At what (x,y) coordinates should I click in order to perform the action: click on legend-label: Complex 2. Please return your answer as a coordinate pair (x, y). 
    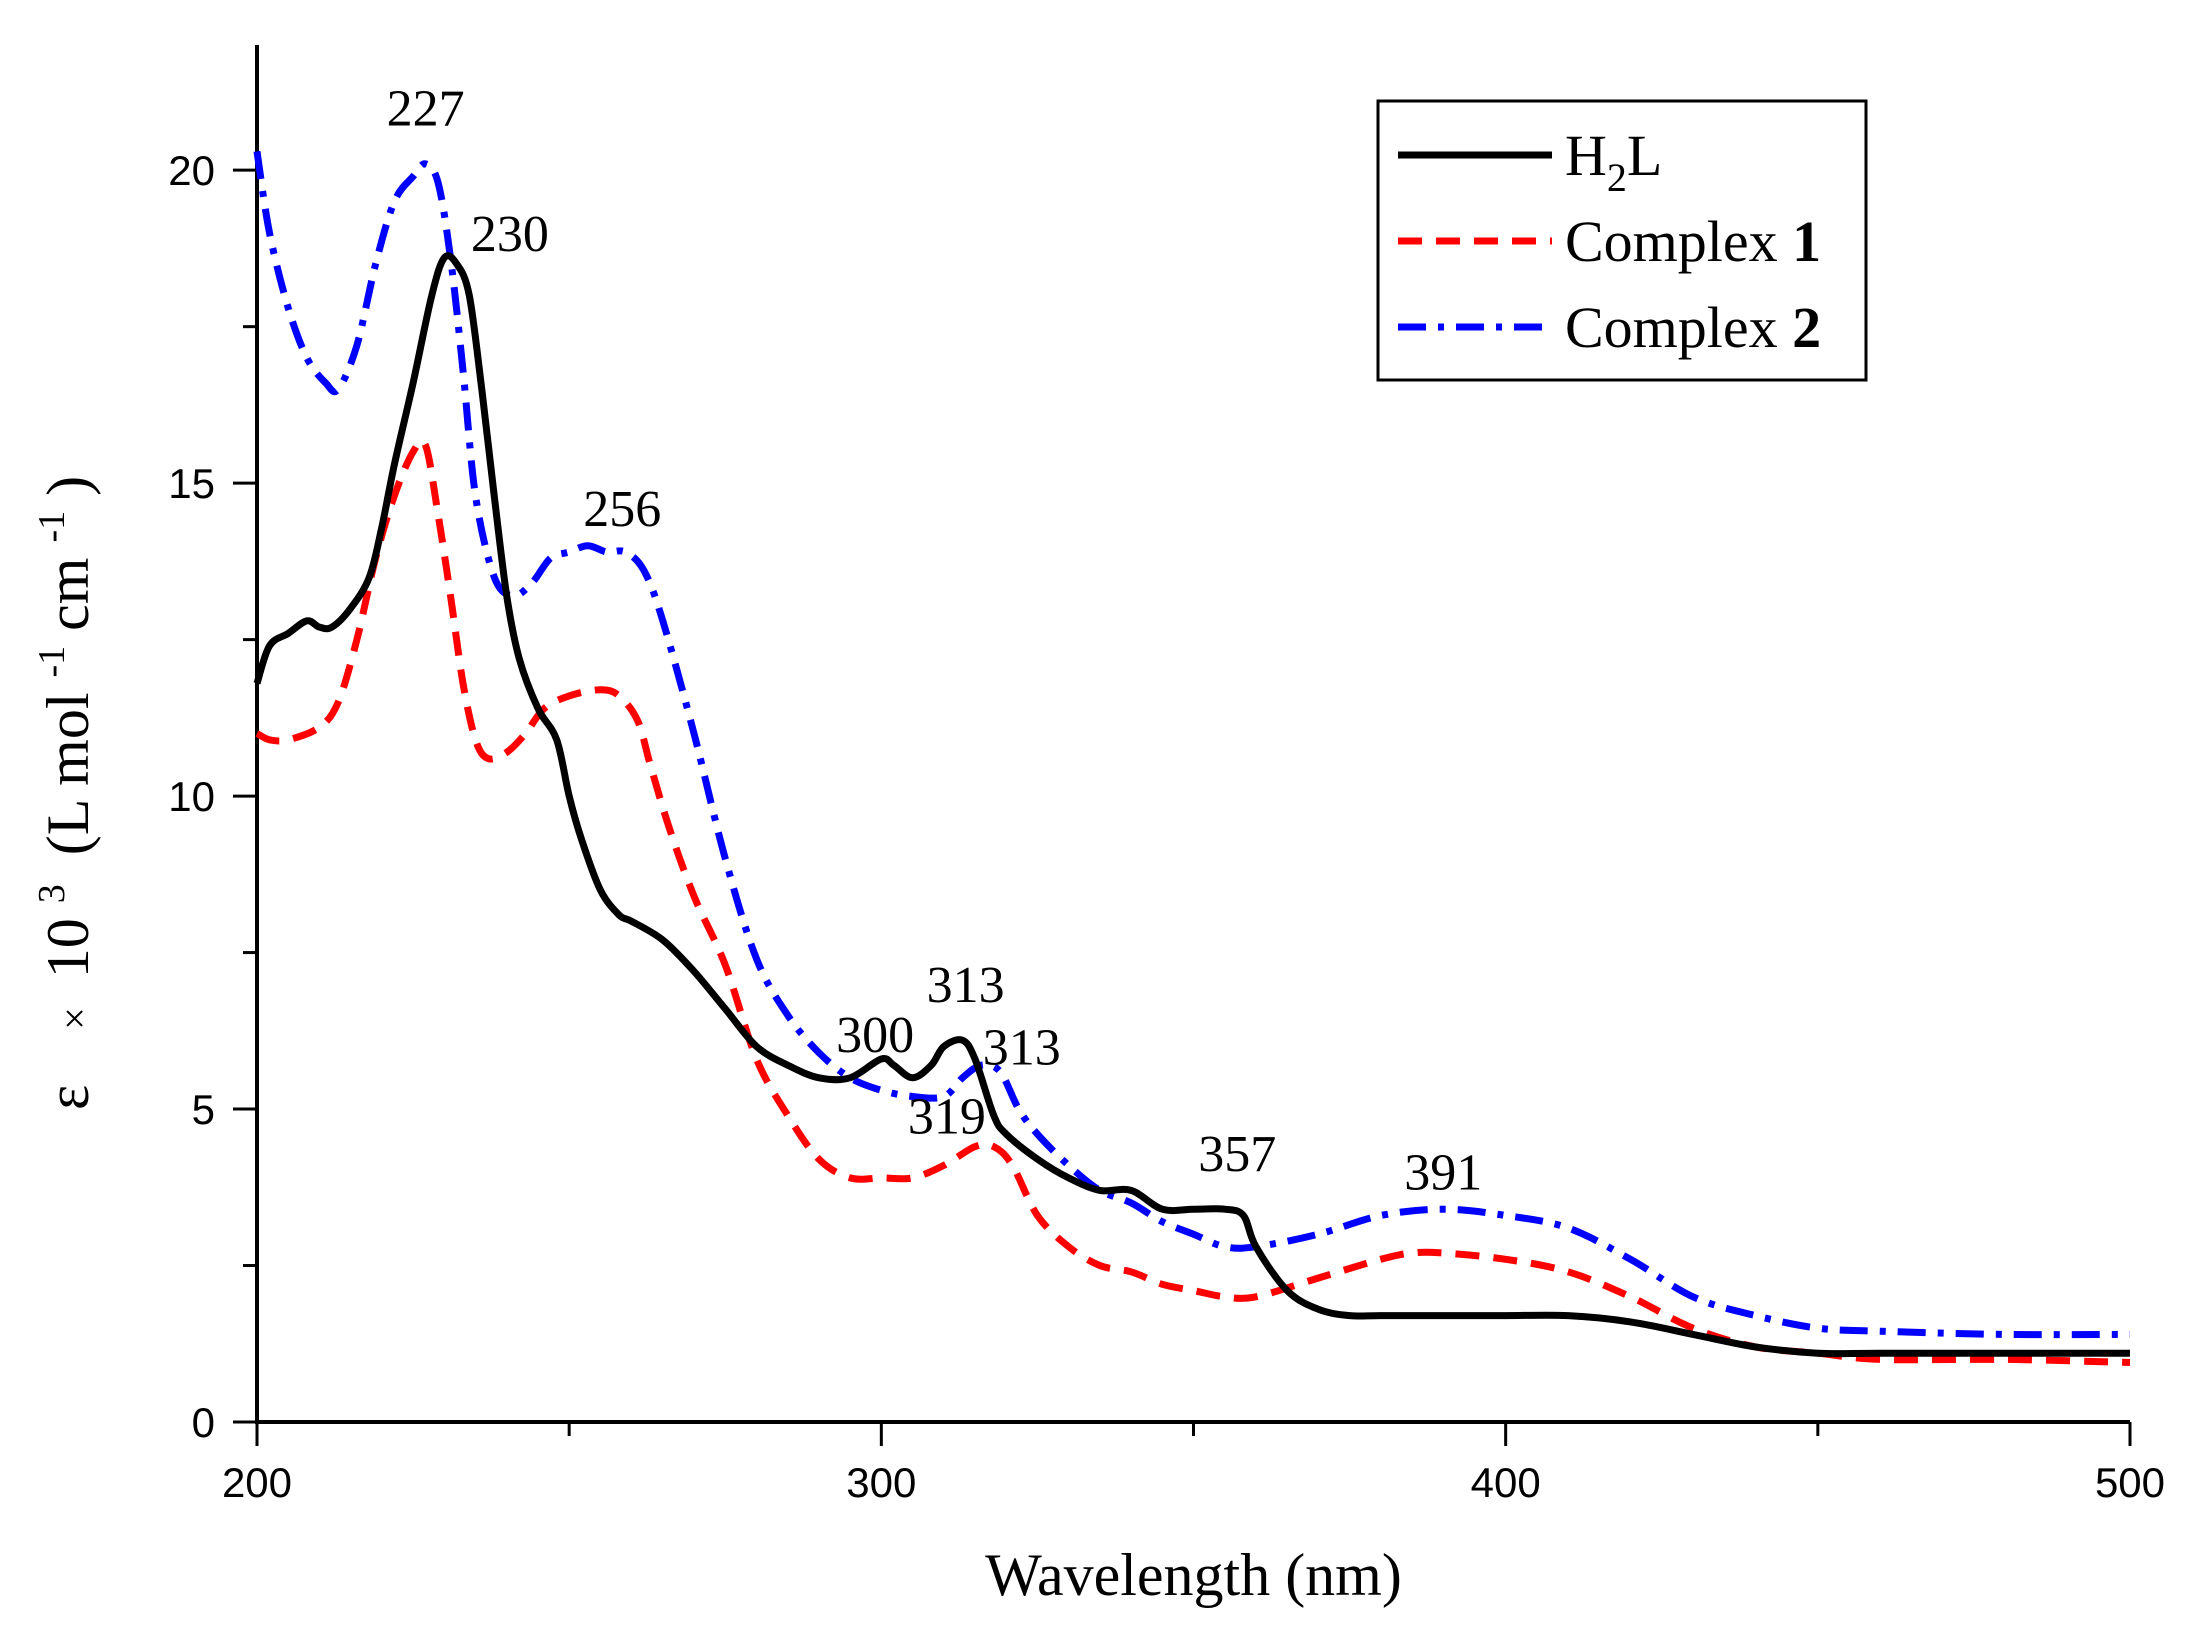
    Looking at the image, I should click on (1693, 327).